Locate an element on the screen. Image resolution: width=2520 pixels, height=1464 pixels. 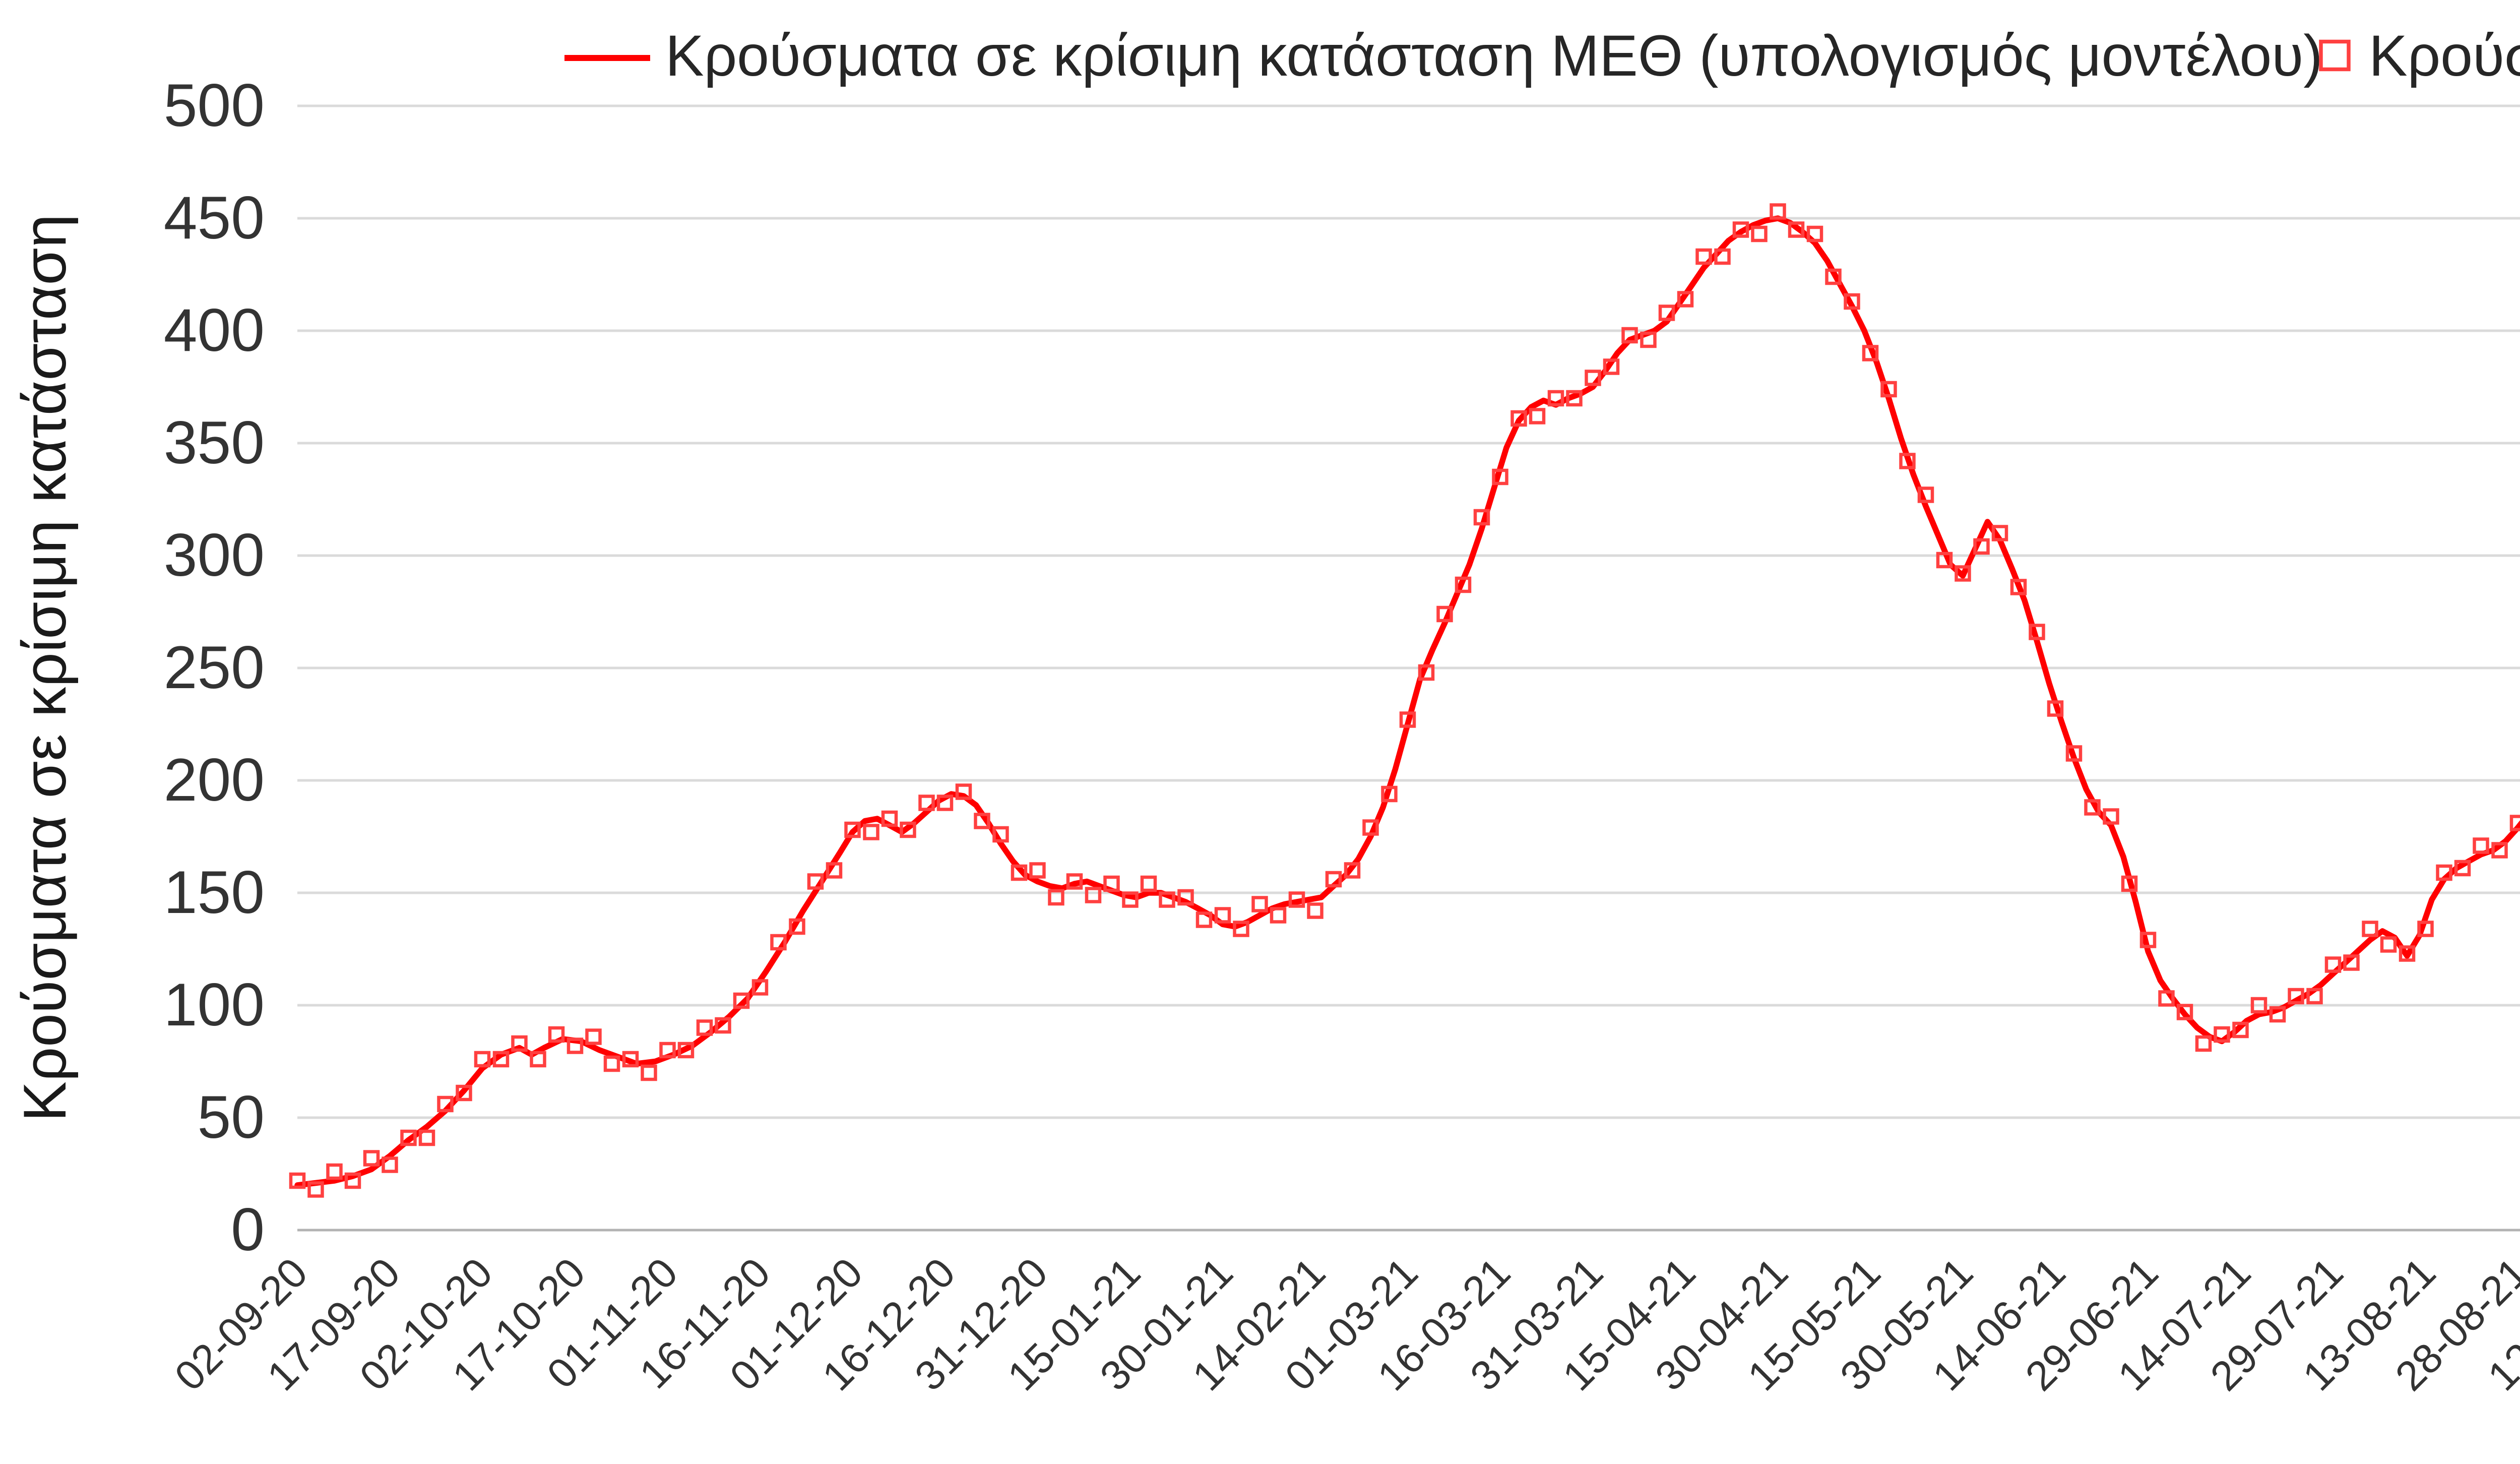
y-tick-label: 250 is located at coordinates (215, 667).